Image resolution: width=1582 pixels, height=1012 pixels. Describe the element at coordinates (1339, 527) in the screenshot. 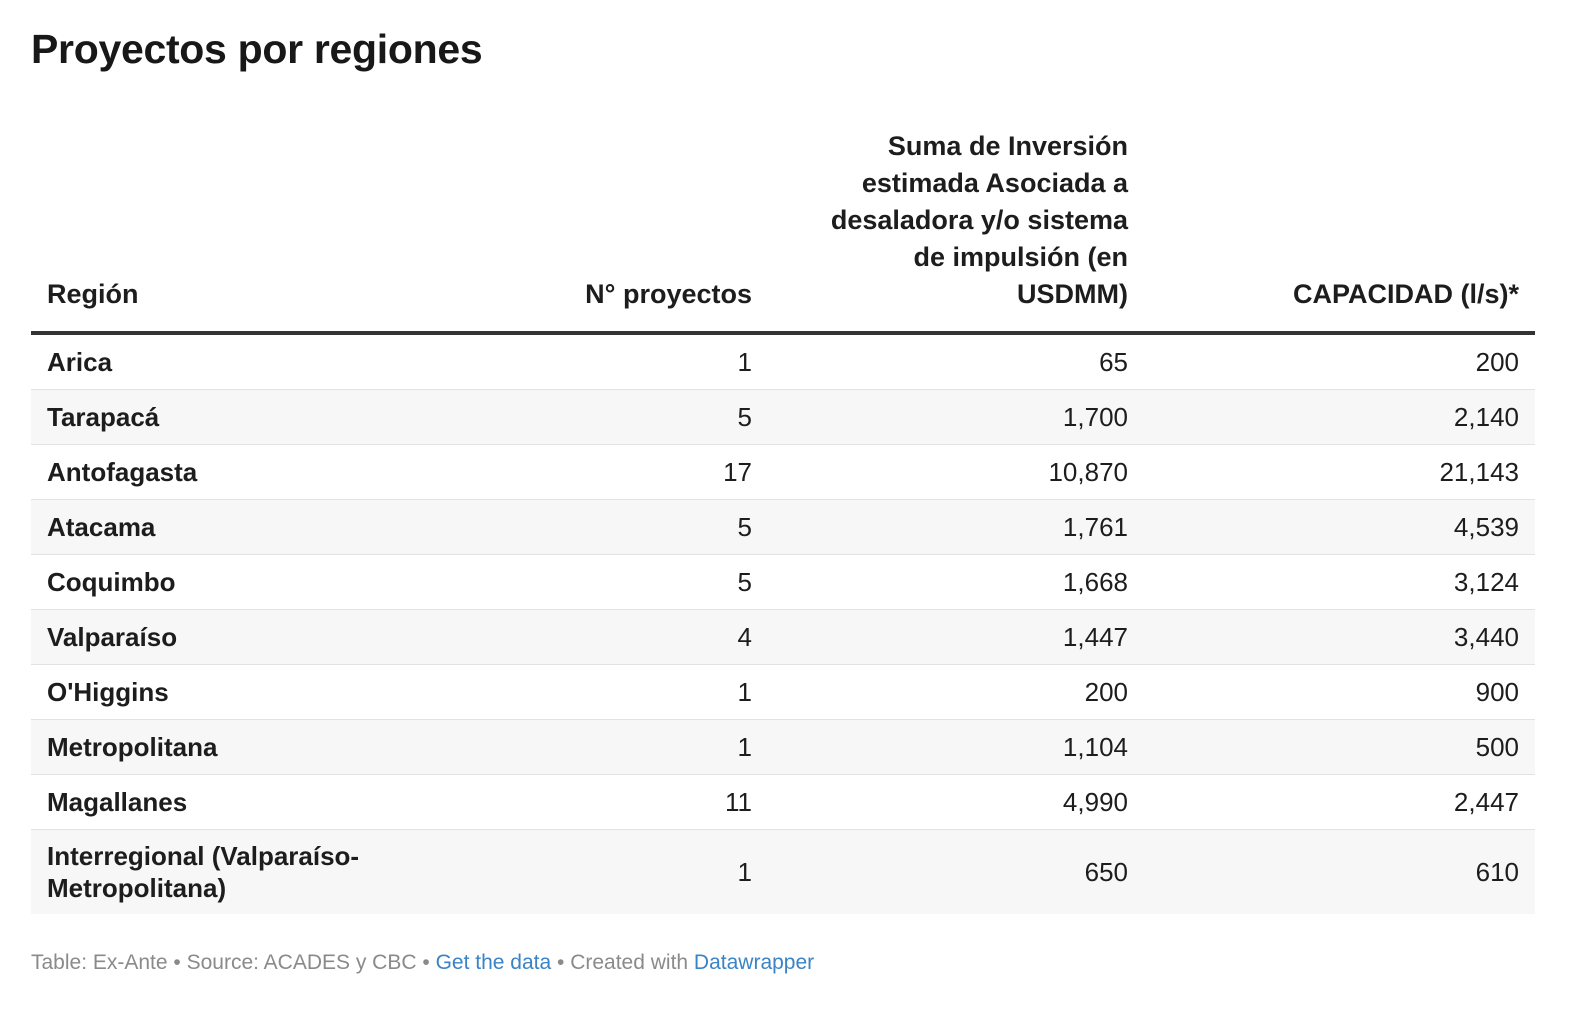

I see `capacity-cell: 4,539` at that location.